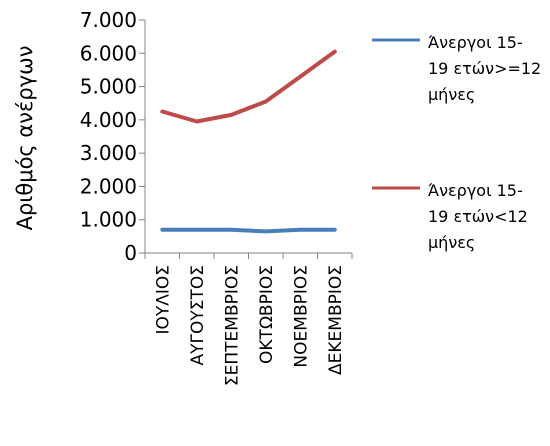 The image size is (550, 446). What do you see at coordinates (484, 68) in the screenshot?
I see `legend-label: 19 ετών>=12` at bounding box center [484, 68].